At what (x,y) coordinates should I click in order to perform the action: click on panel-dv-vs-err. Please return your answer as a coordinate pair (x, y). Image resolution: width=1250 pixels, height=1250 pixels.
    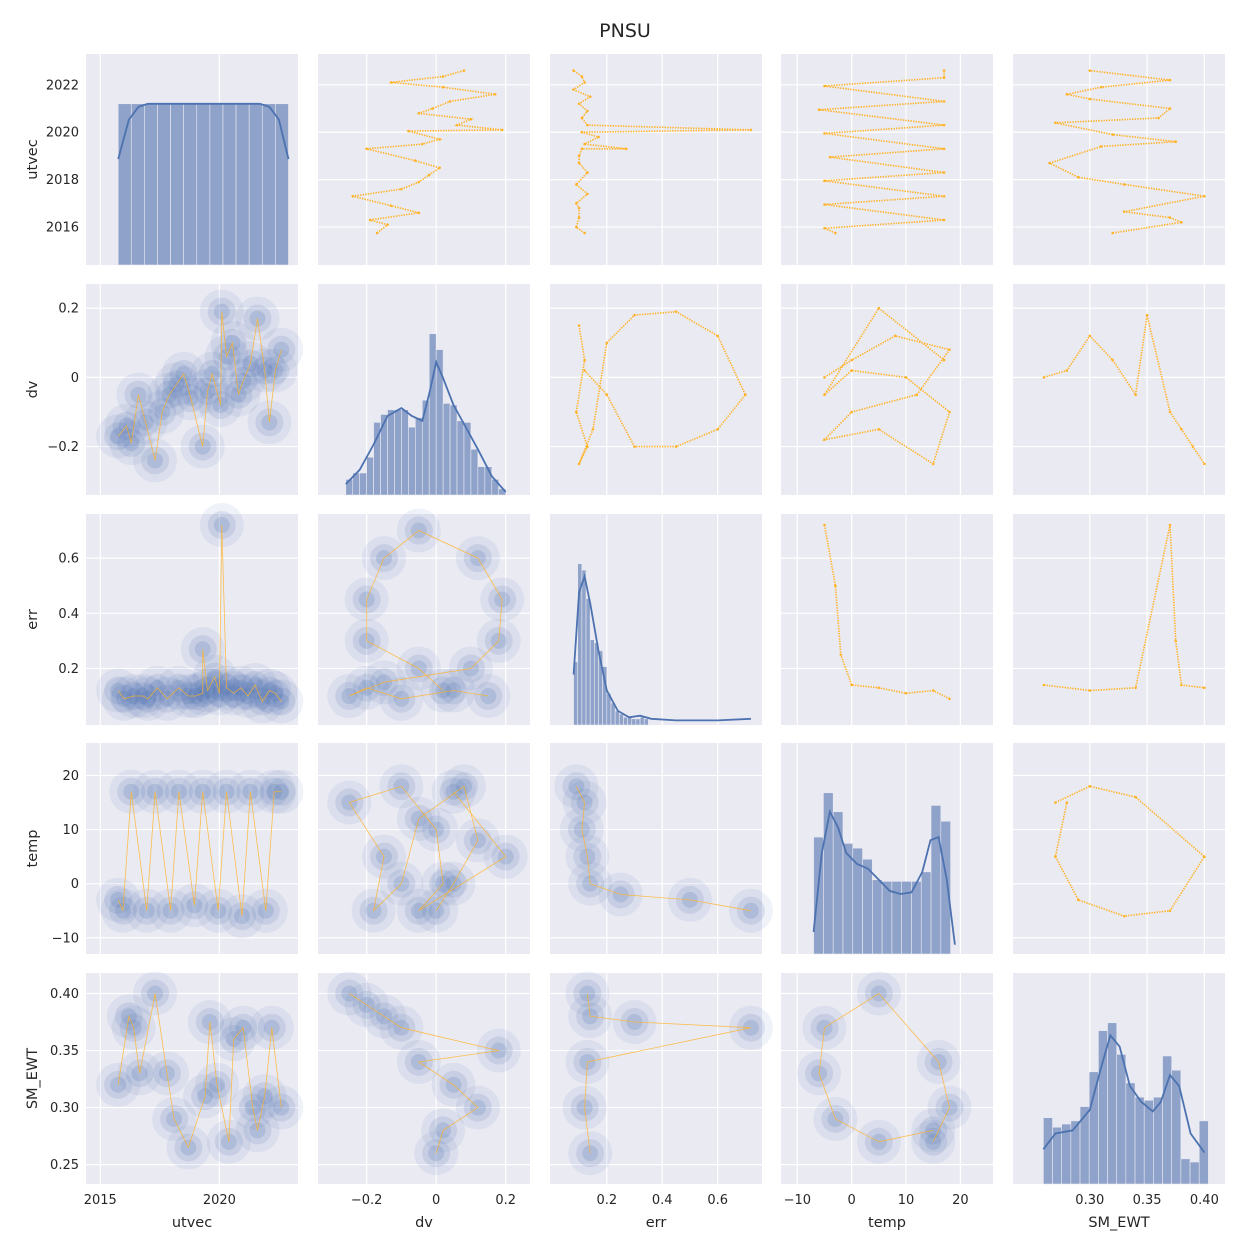
    Looking at the image, I should click on (656, 389).